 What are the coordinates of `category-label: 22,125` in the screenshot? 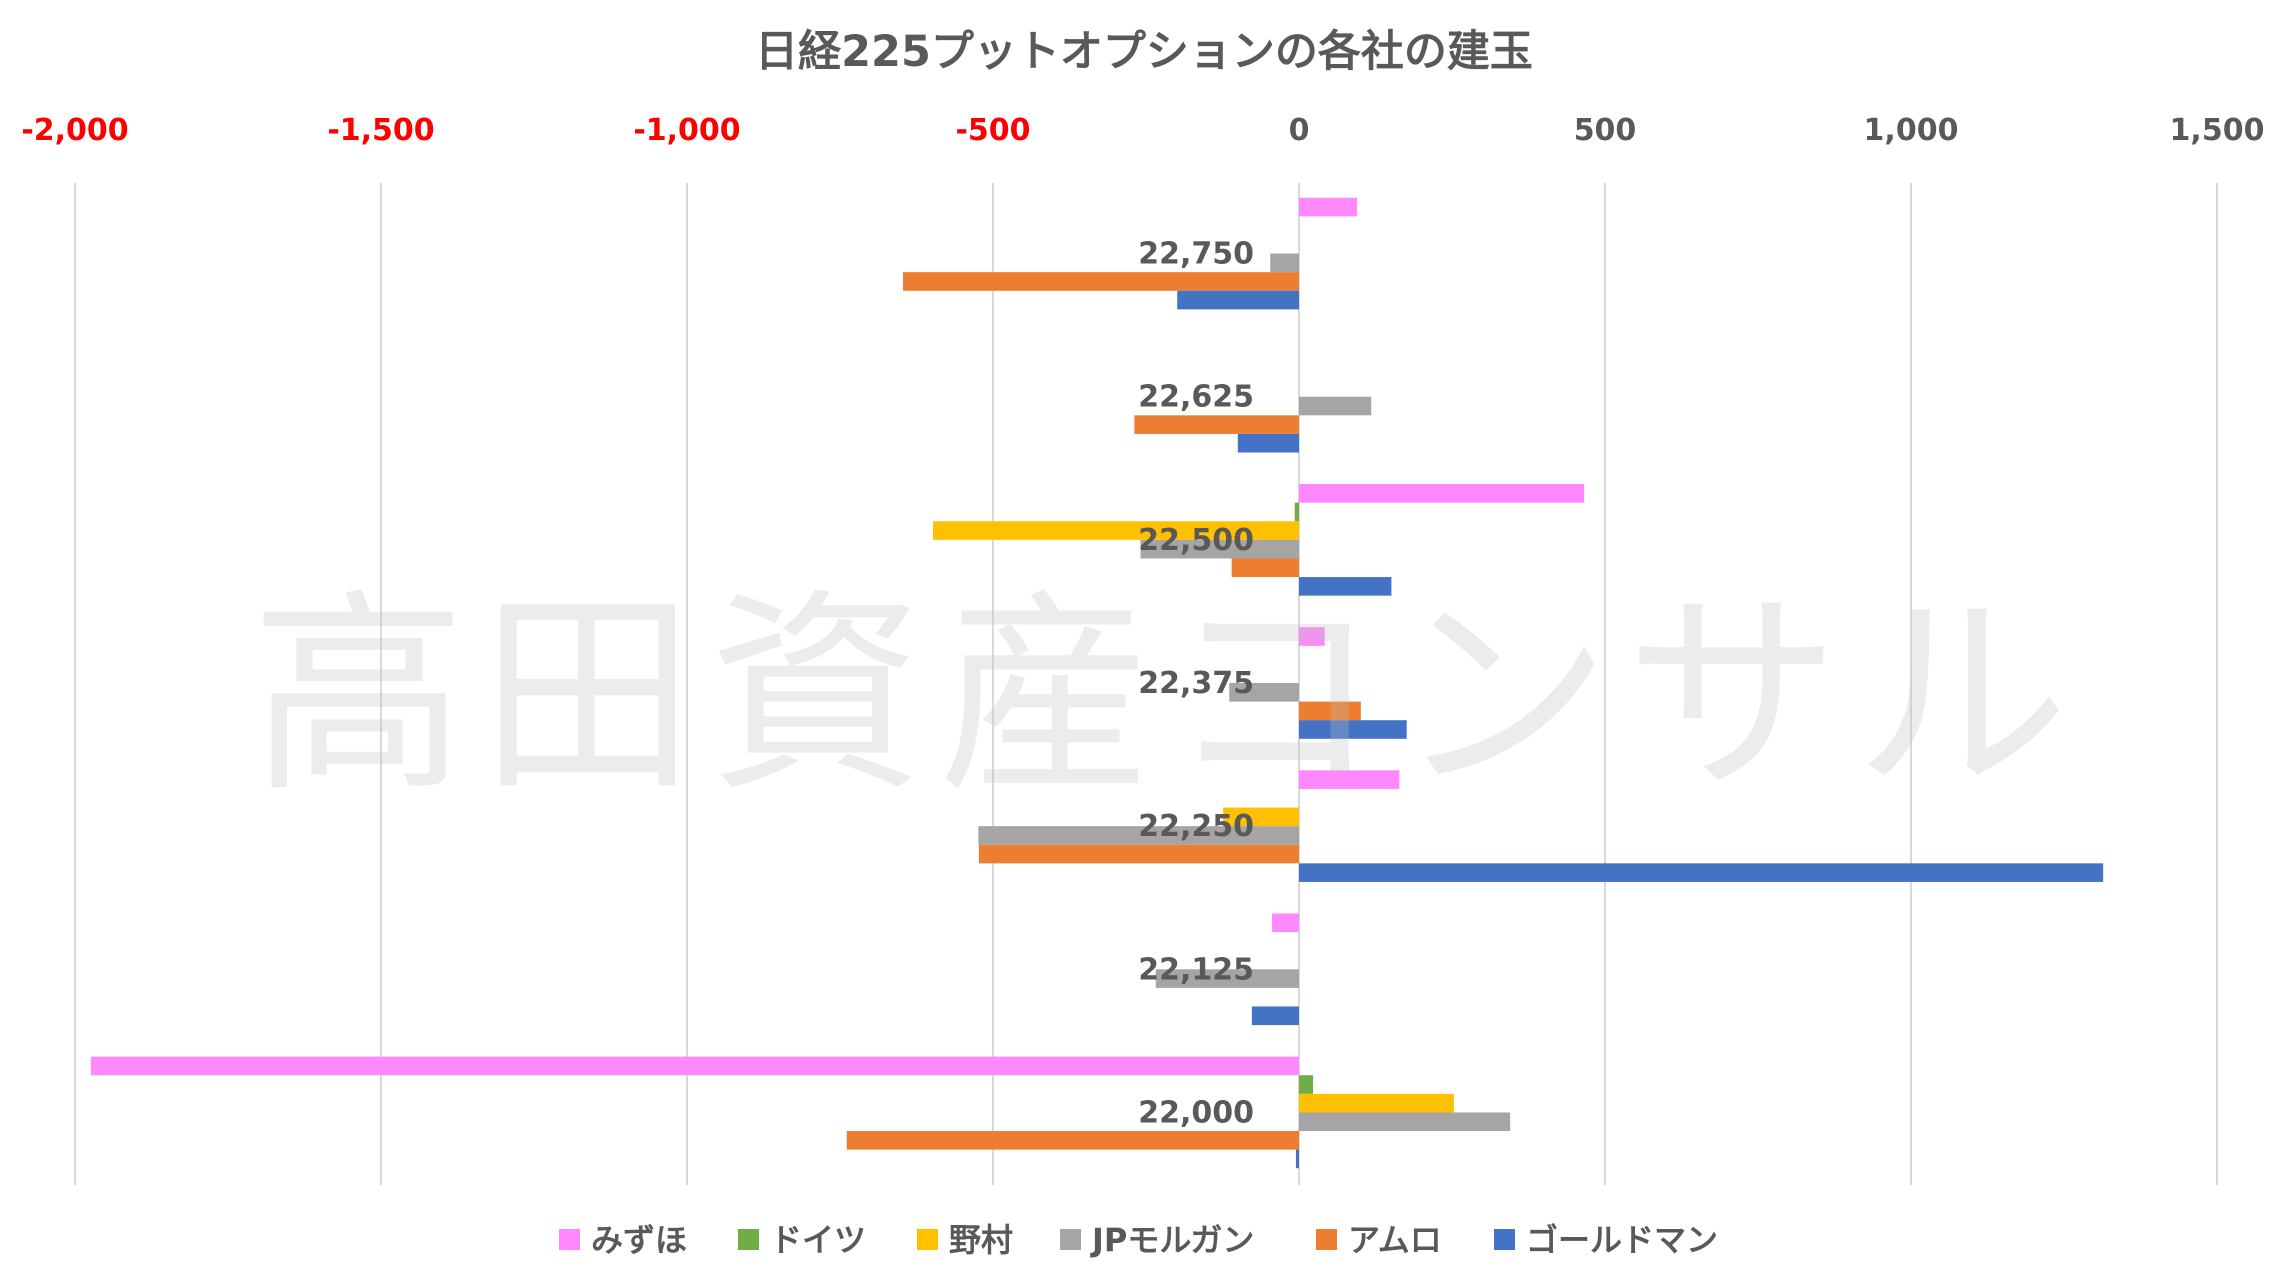 It's located at (1196, 969).